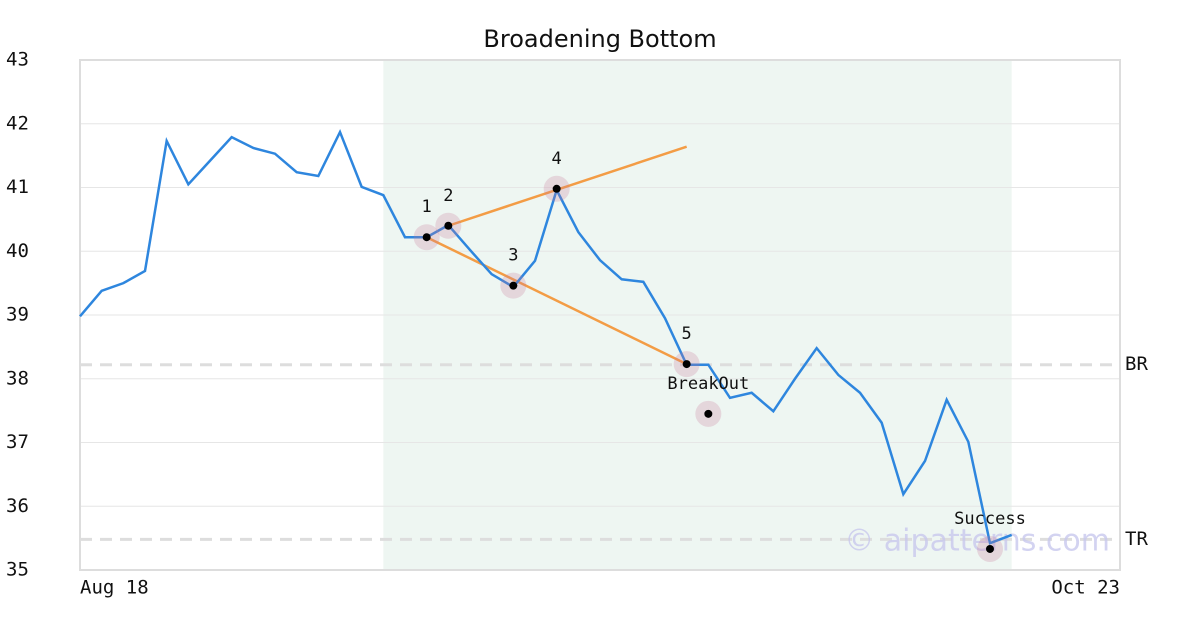  What do you see at coordinates (114, 588) in the screenshot?
I see `x-tick-label: Aug 18` at bounding box center [114, 588].